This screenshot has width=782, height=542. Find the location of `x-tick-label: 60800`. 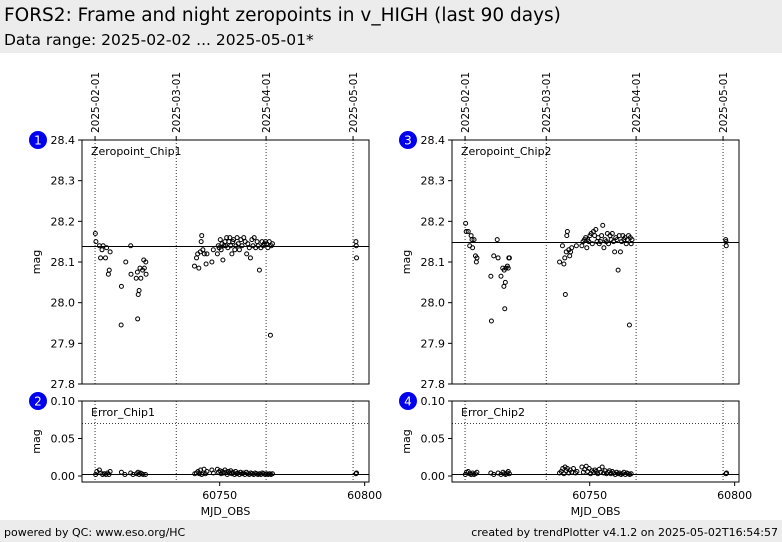

x-tick-label: 60800 is located at coordinates (734, 495).